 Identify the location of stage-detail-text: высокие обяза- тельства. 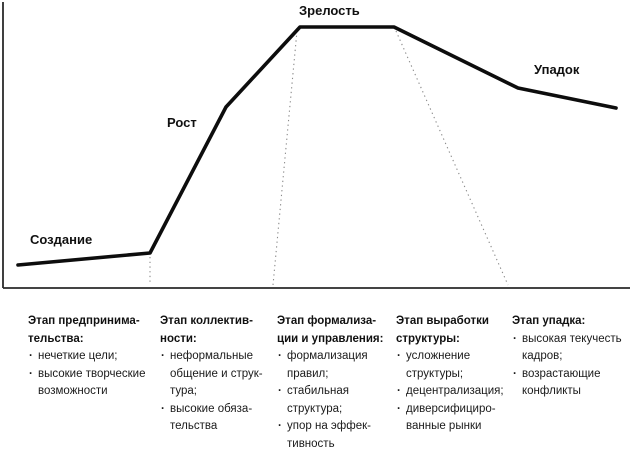
(211, 417).